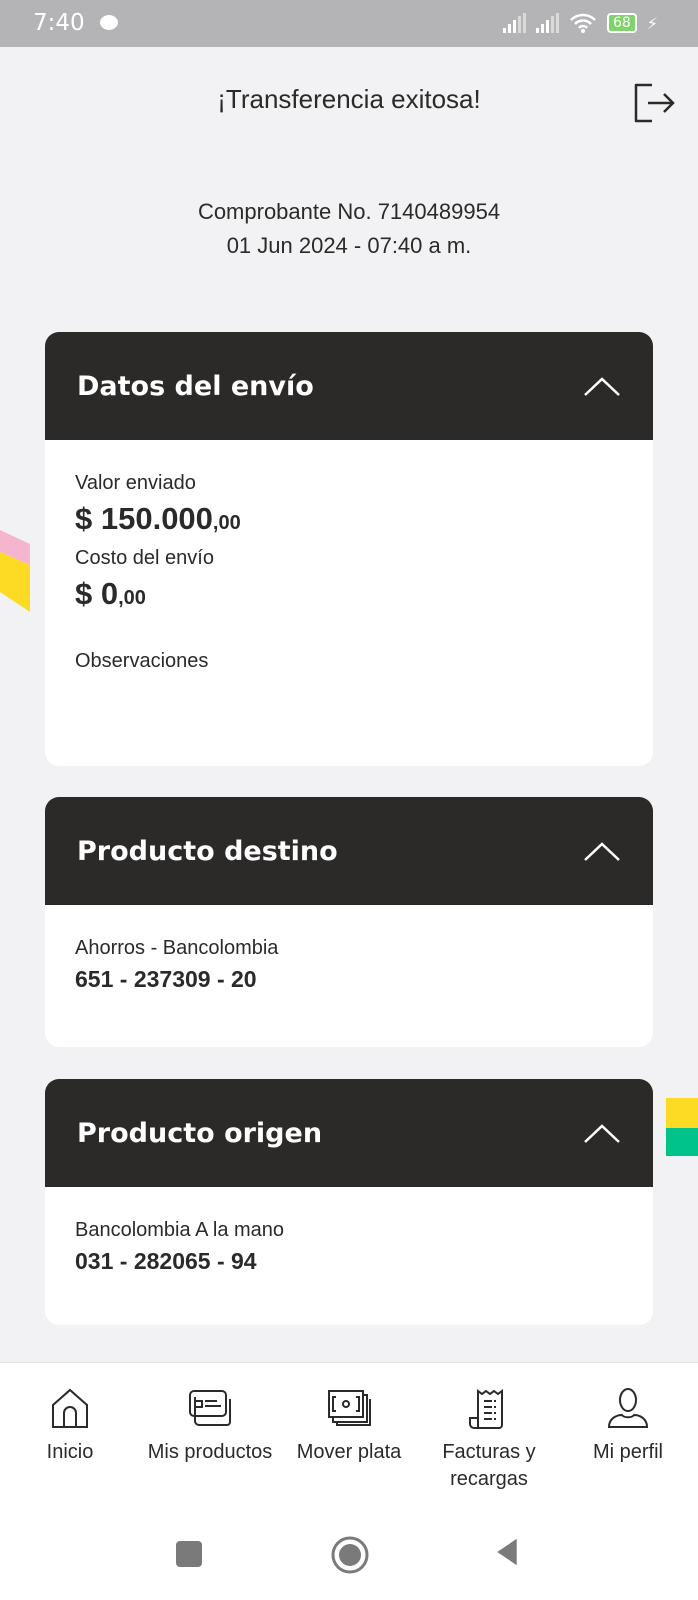 The height and width of the screenshot is (1600, 698). I want to click on cards-icon, so click(210, 1408).